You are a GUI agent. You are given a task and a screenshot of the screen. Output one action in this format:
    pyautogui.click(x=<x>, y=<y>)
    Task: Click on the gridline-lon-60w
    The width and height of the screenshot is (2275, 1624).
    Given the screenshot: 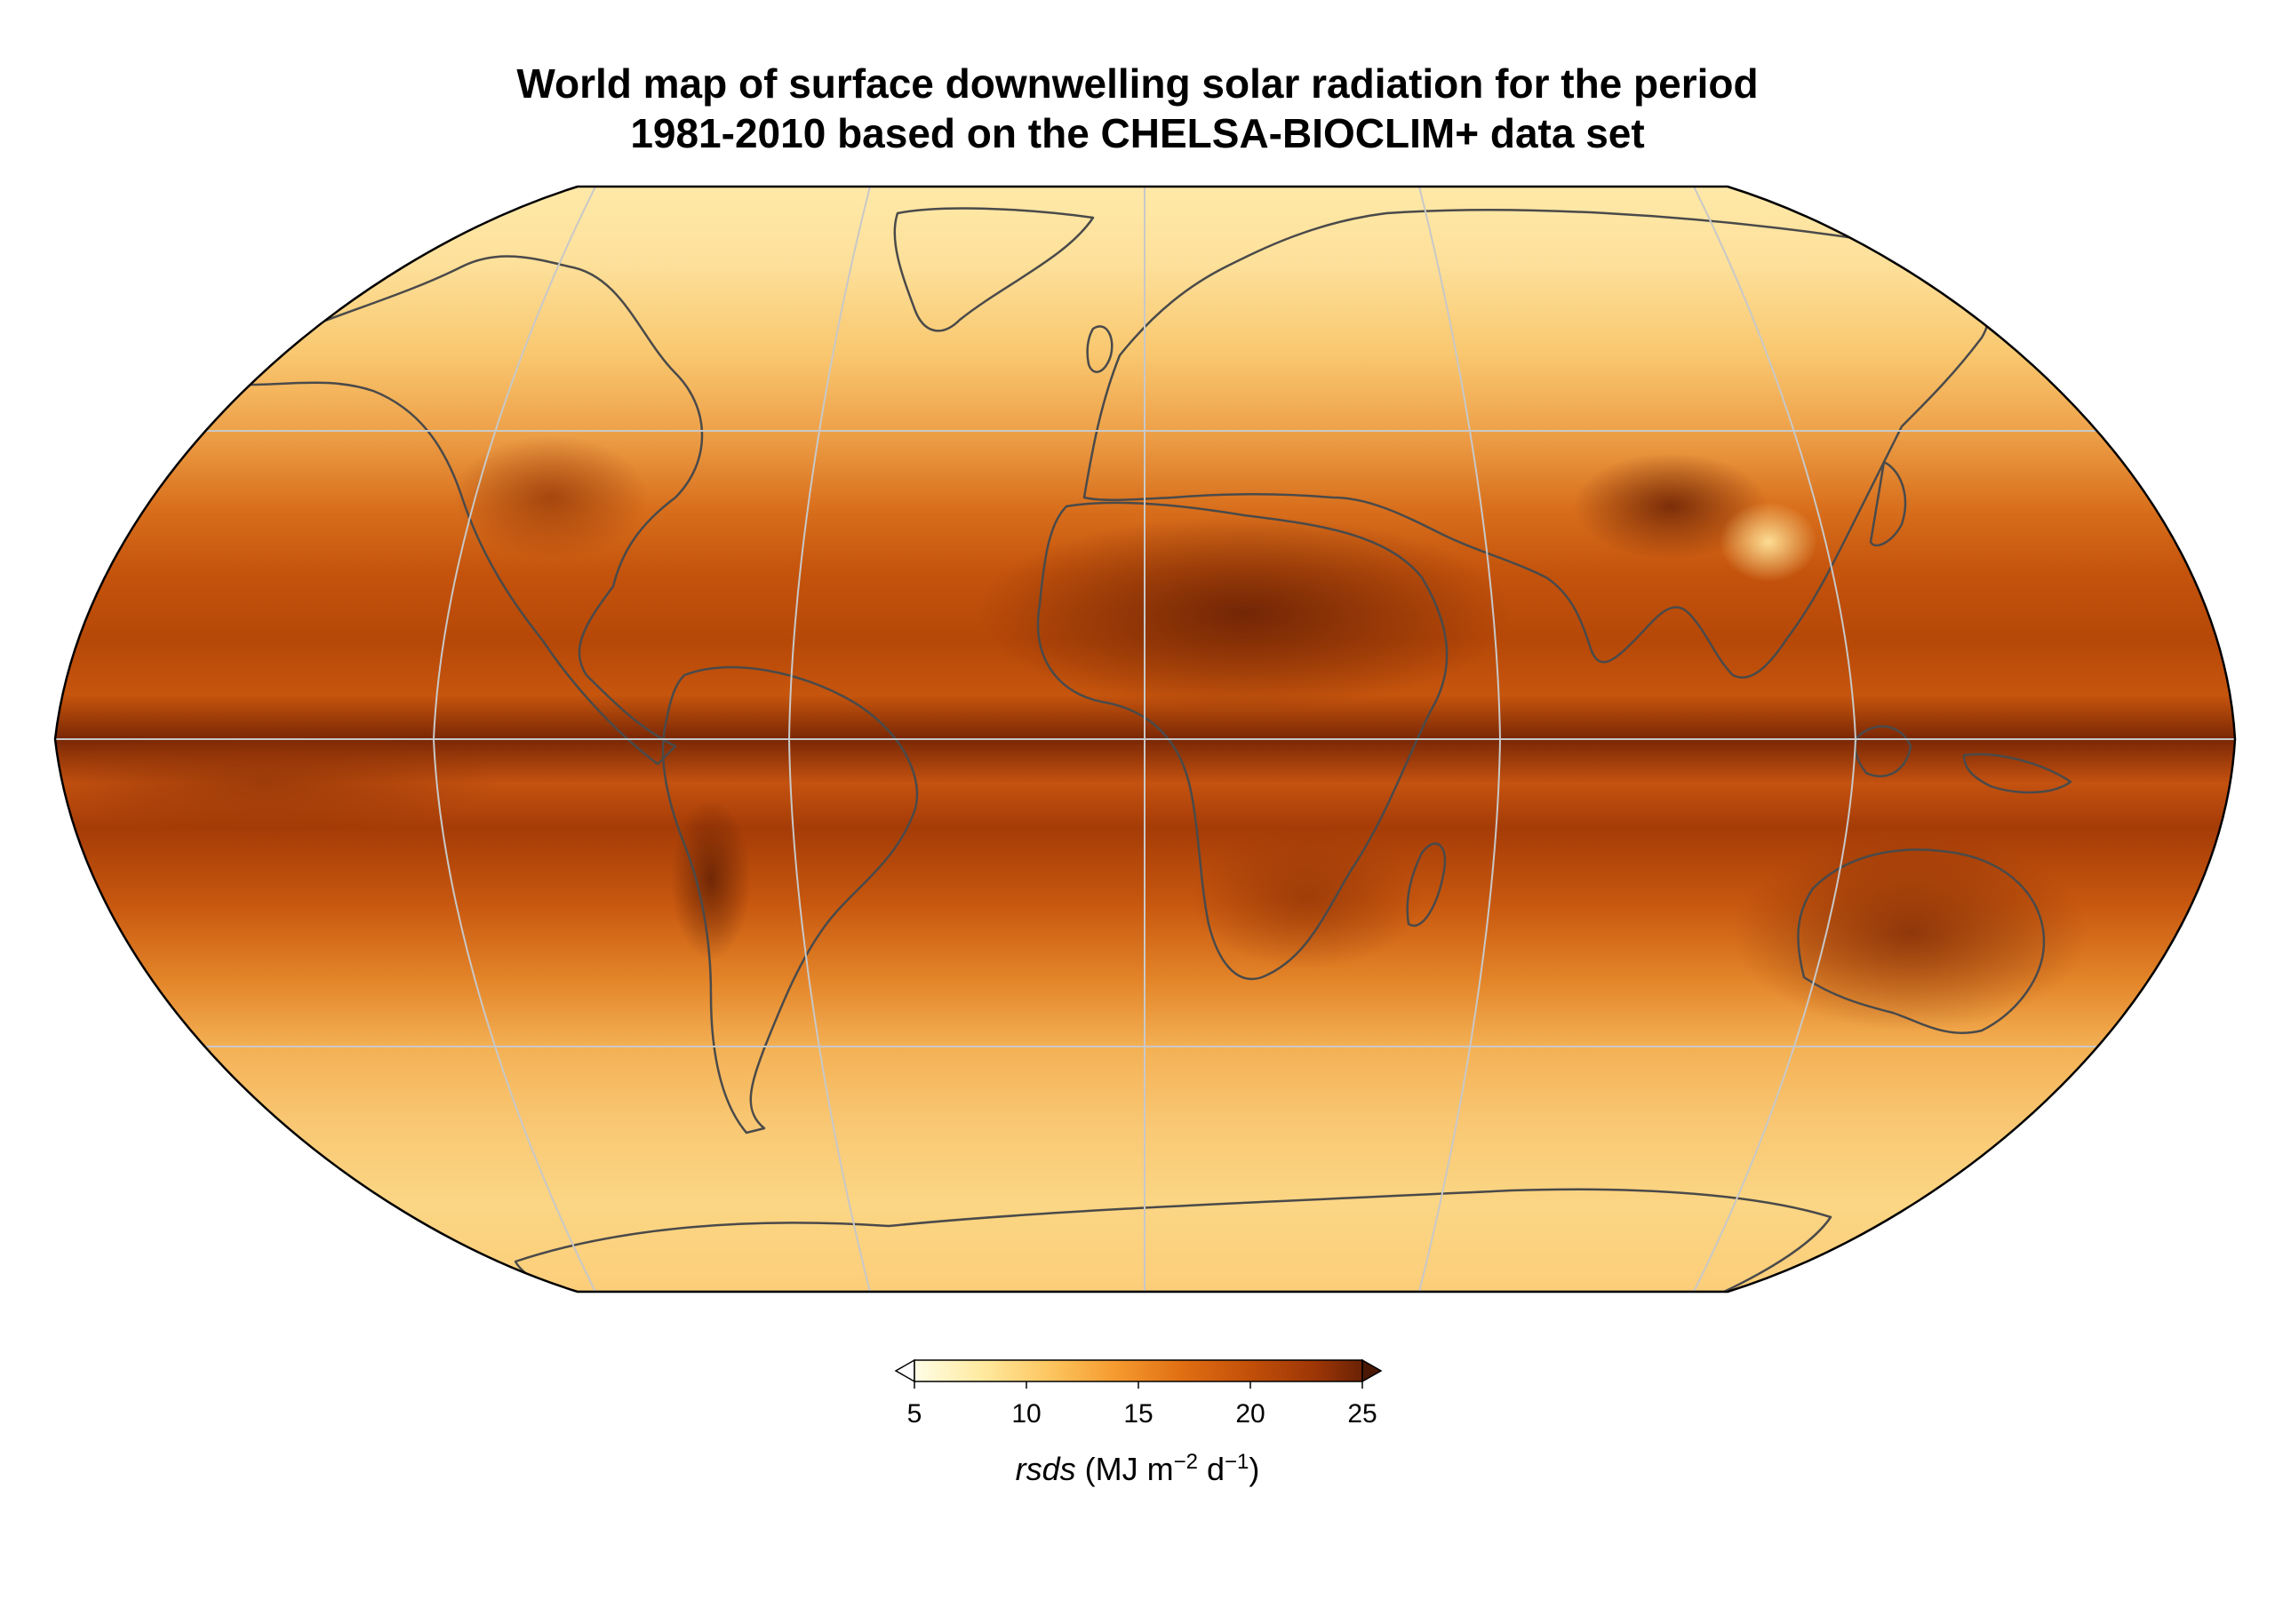 What is the action you would take?
    pyautogui.click(x=829, y=739)
    